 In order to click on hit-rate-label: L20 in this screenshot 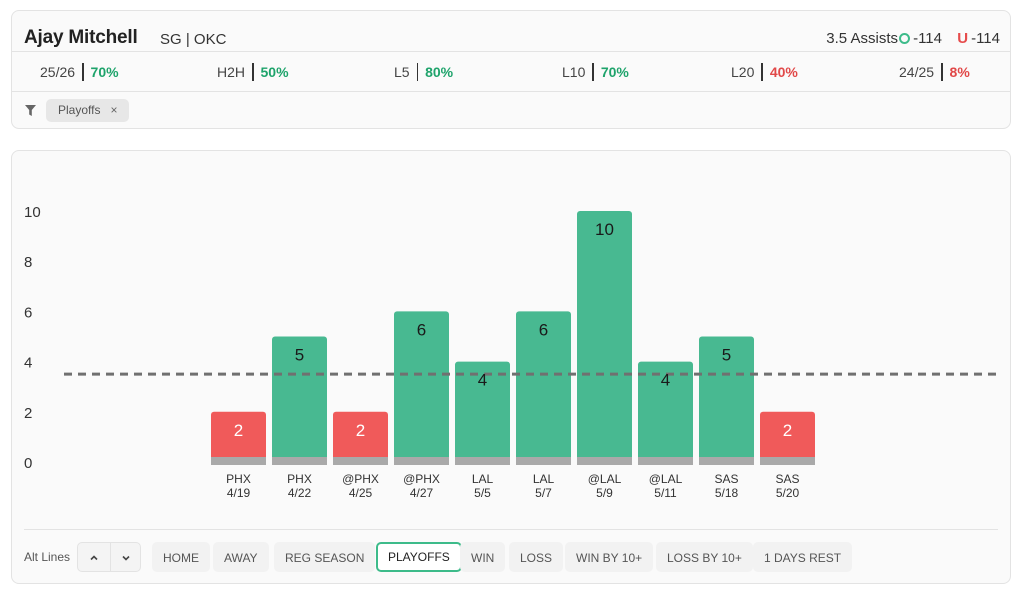, I will do `click(743, 72)`.